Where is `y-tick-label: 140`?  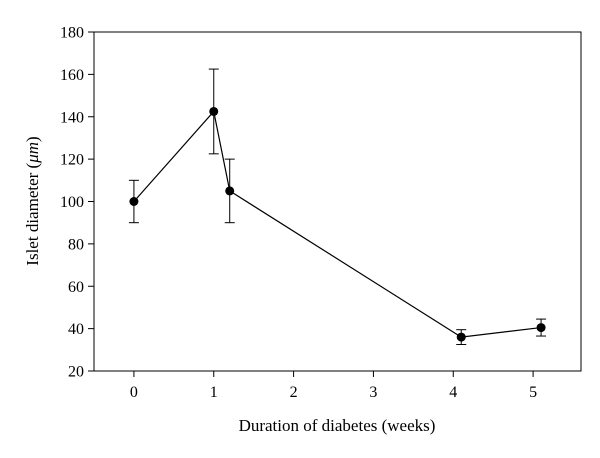
y-tick-label: 140 is located at coordinates (72, 117).